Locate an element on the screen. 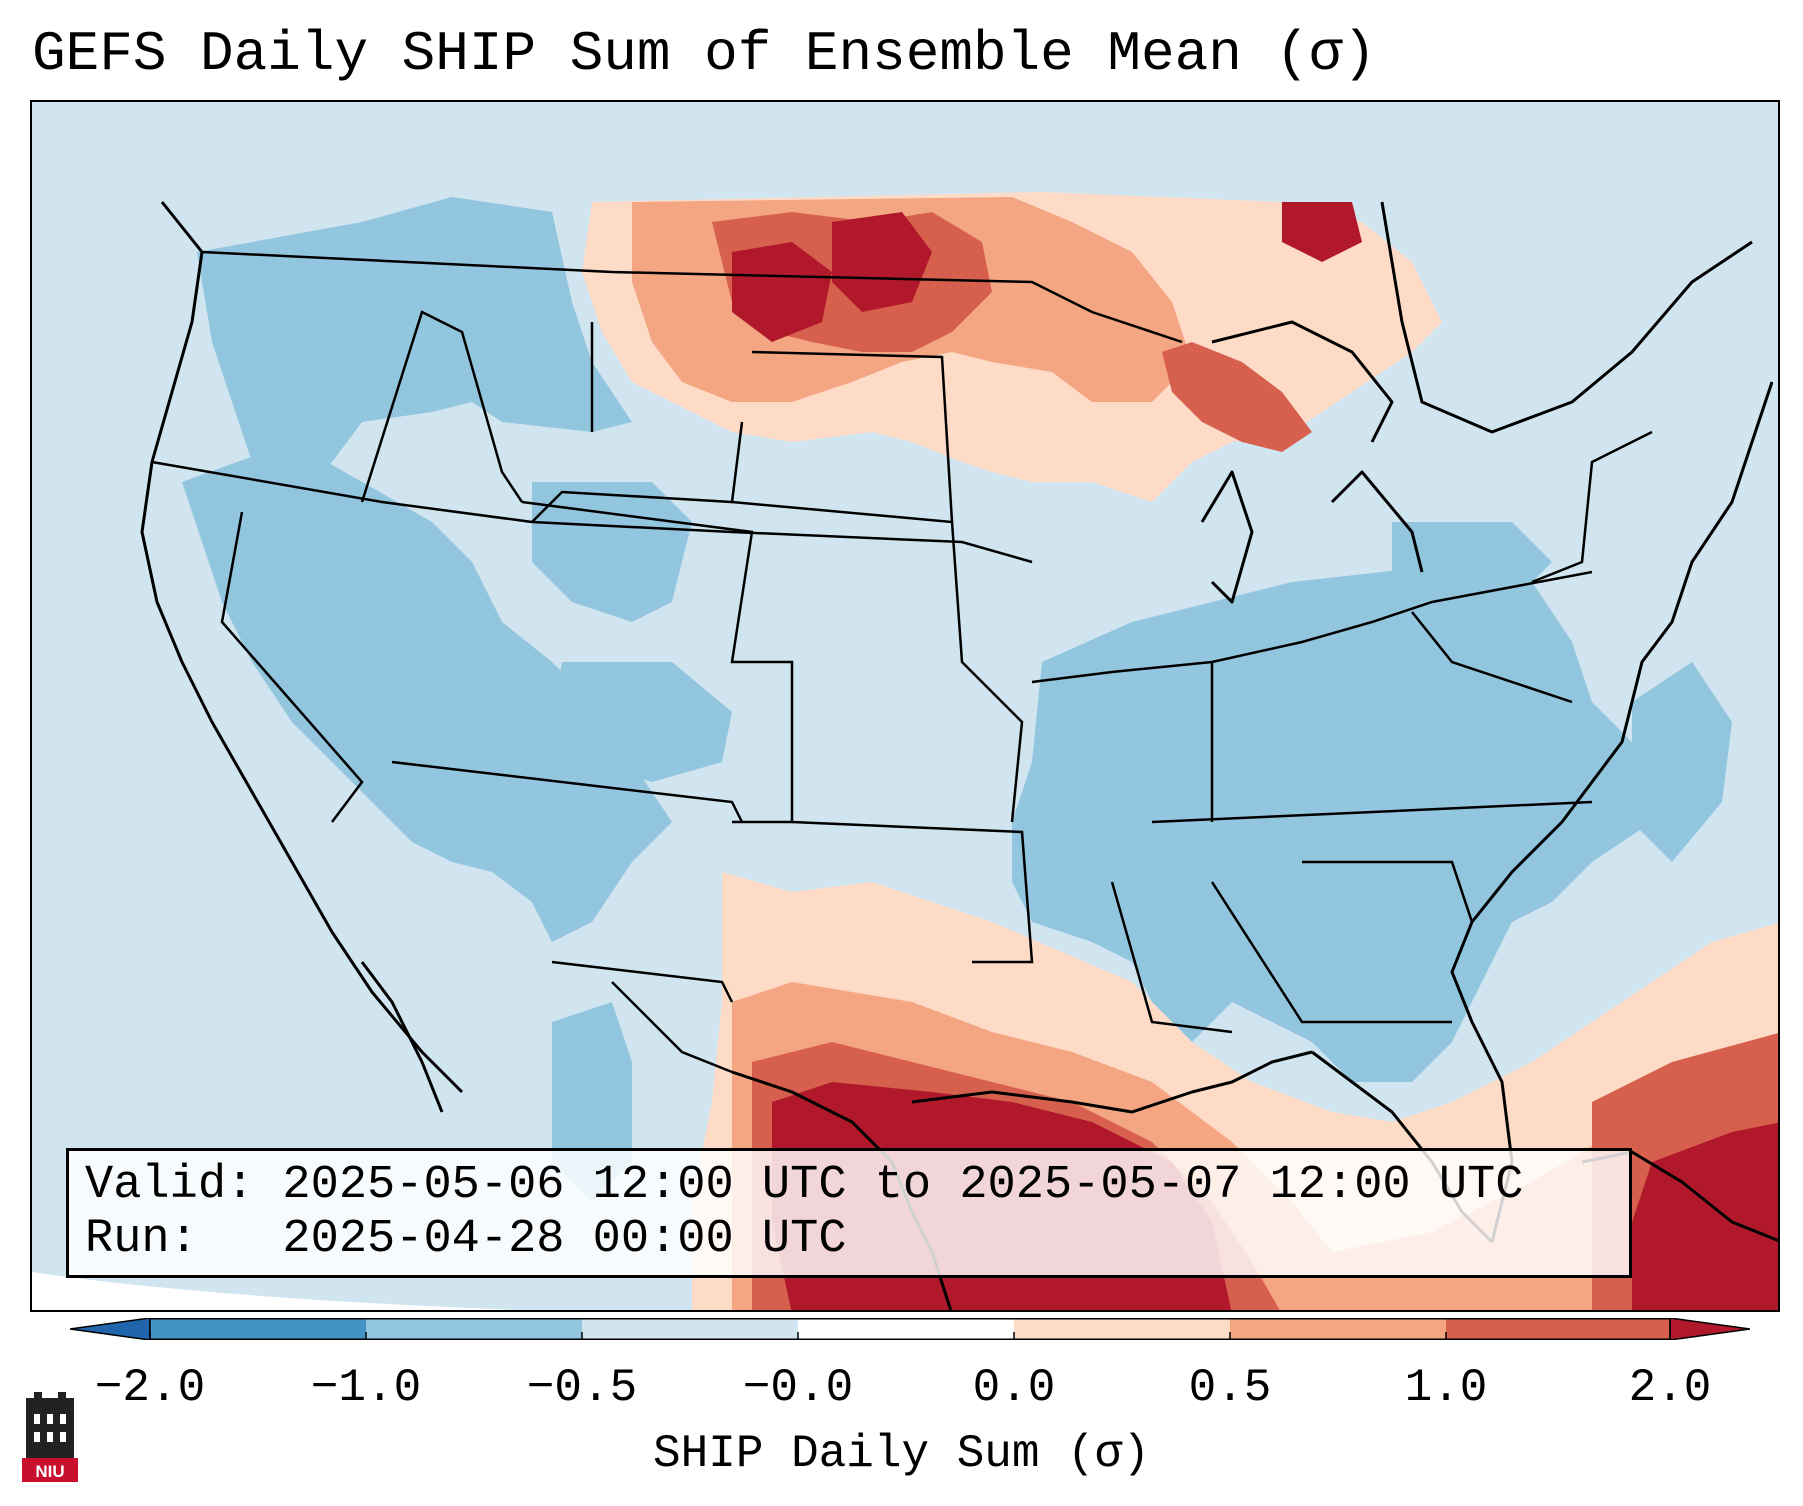 Image resolution: width=1803 pixels, height=1506 pixels. colorbar-tick-marks is located at coordinates (910, 1336).